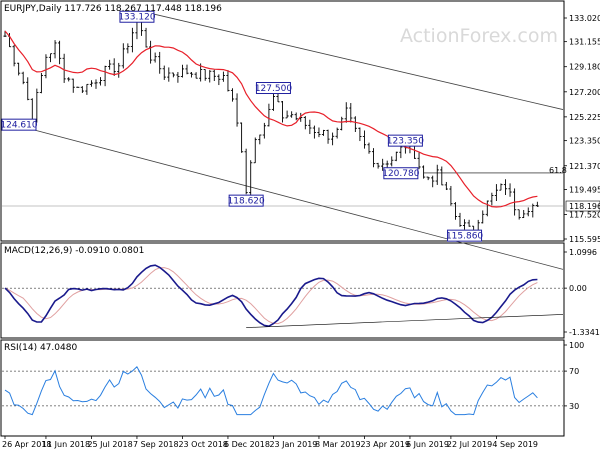 This screenshot has height=450, width=600. What do you see at coordinates (109, 444) in the screenshot?
I see `time-tick-label: 25 Jul 2018` at bounding box center [109, 444].